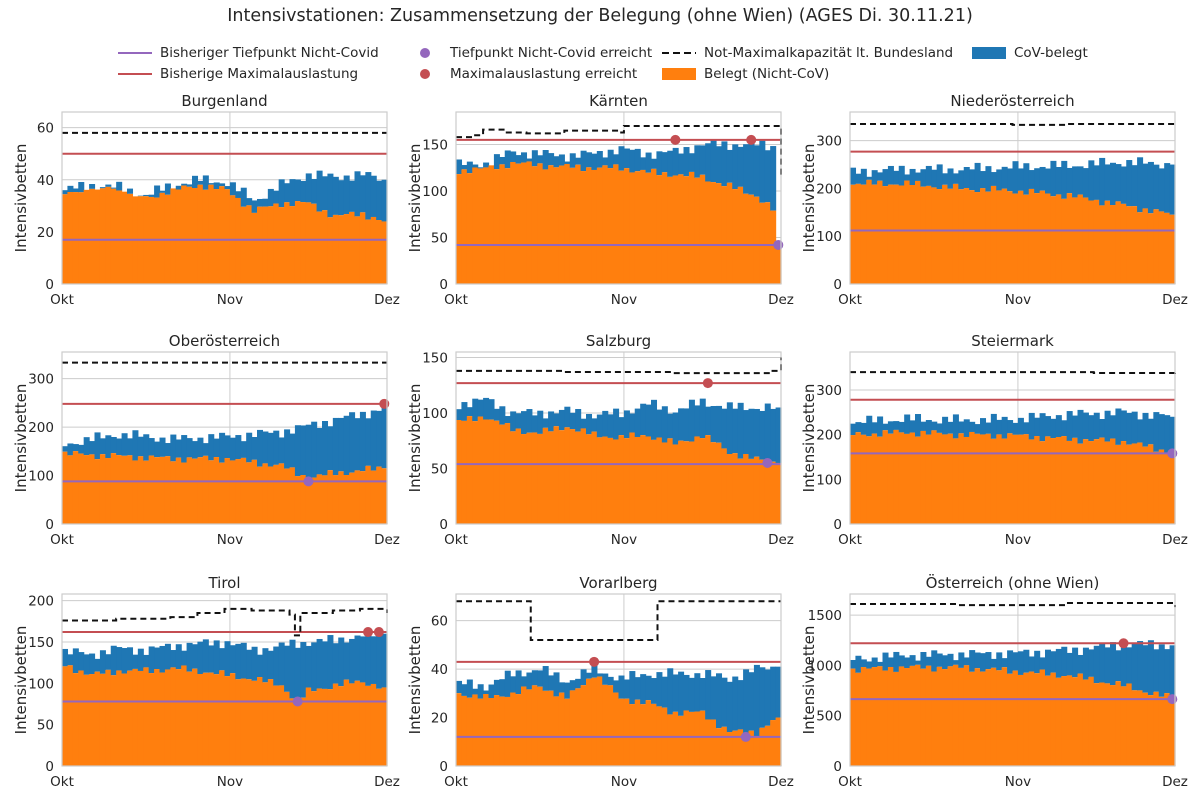 The image size is (1200, 802). What do you see at coordinates (49, 767) in the screenshot?
I see `y-tick-label: 0` at bounding box center [49, 767].